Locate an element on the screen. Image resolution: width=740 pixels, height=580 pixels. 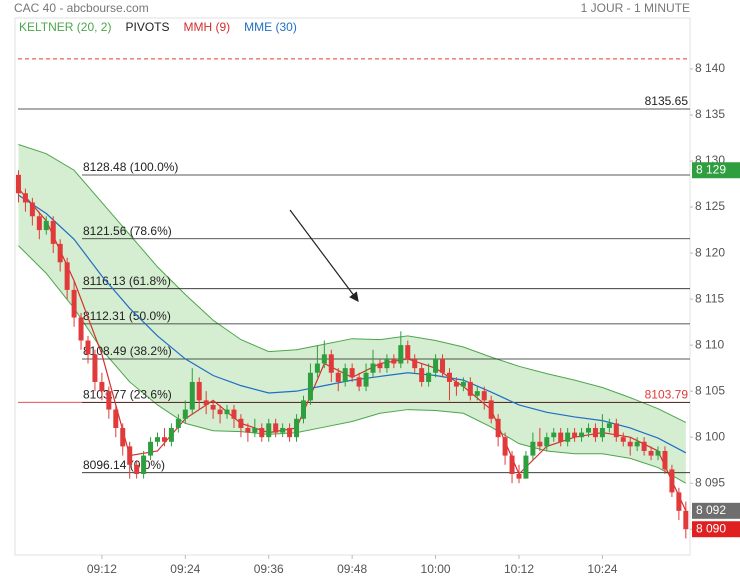
x-tick-label: 09:24 is located at coordinates (185, 569).